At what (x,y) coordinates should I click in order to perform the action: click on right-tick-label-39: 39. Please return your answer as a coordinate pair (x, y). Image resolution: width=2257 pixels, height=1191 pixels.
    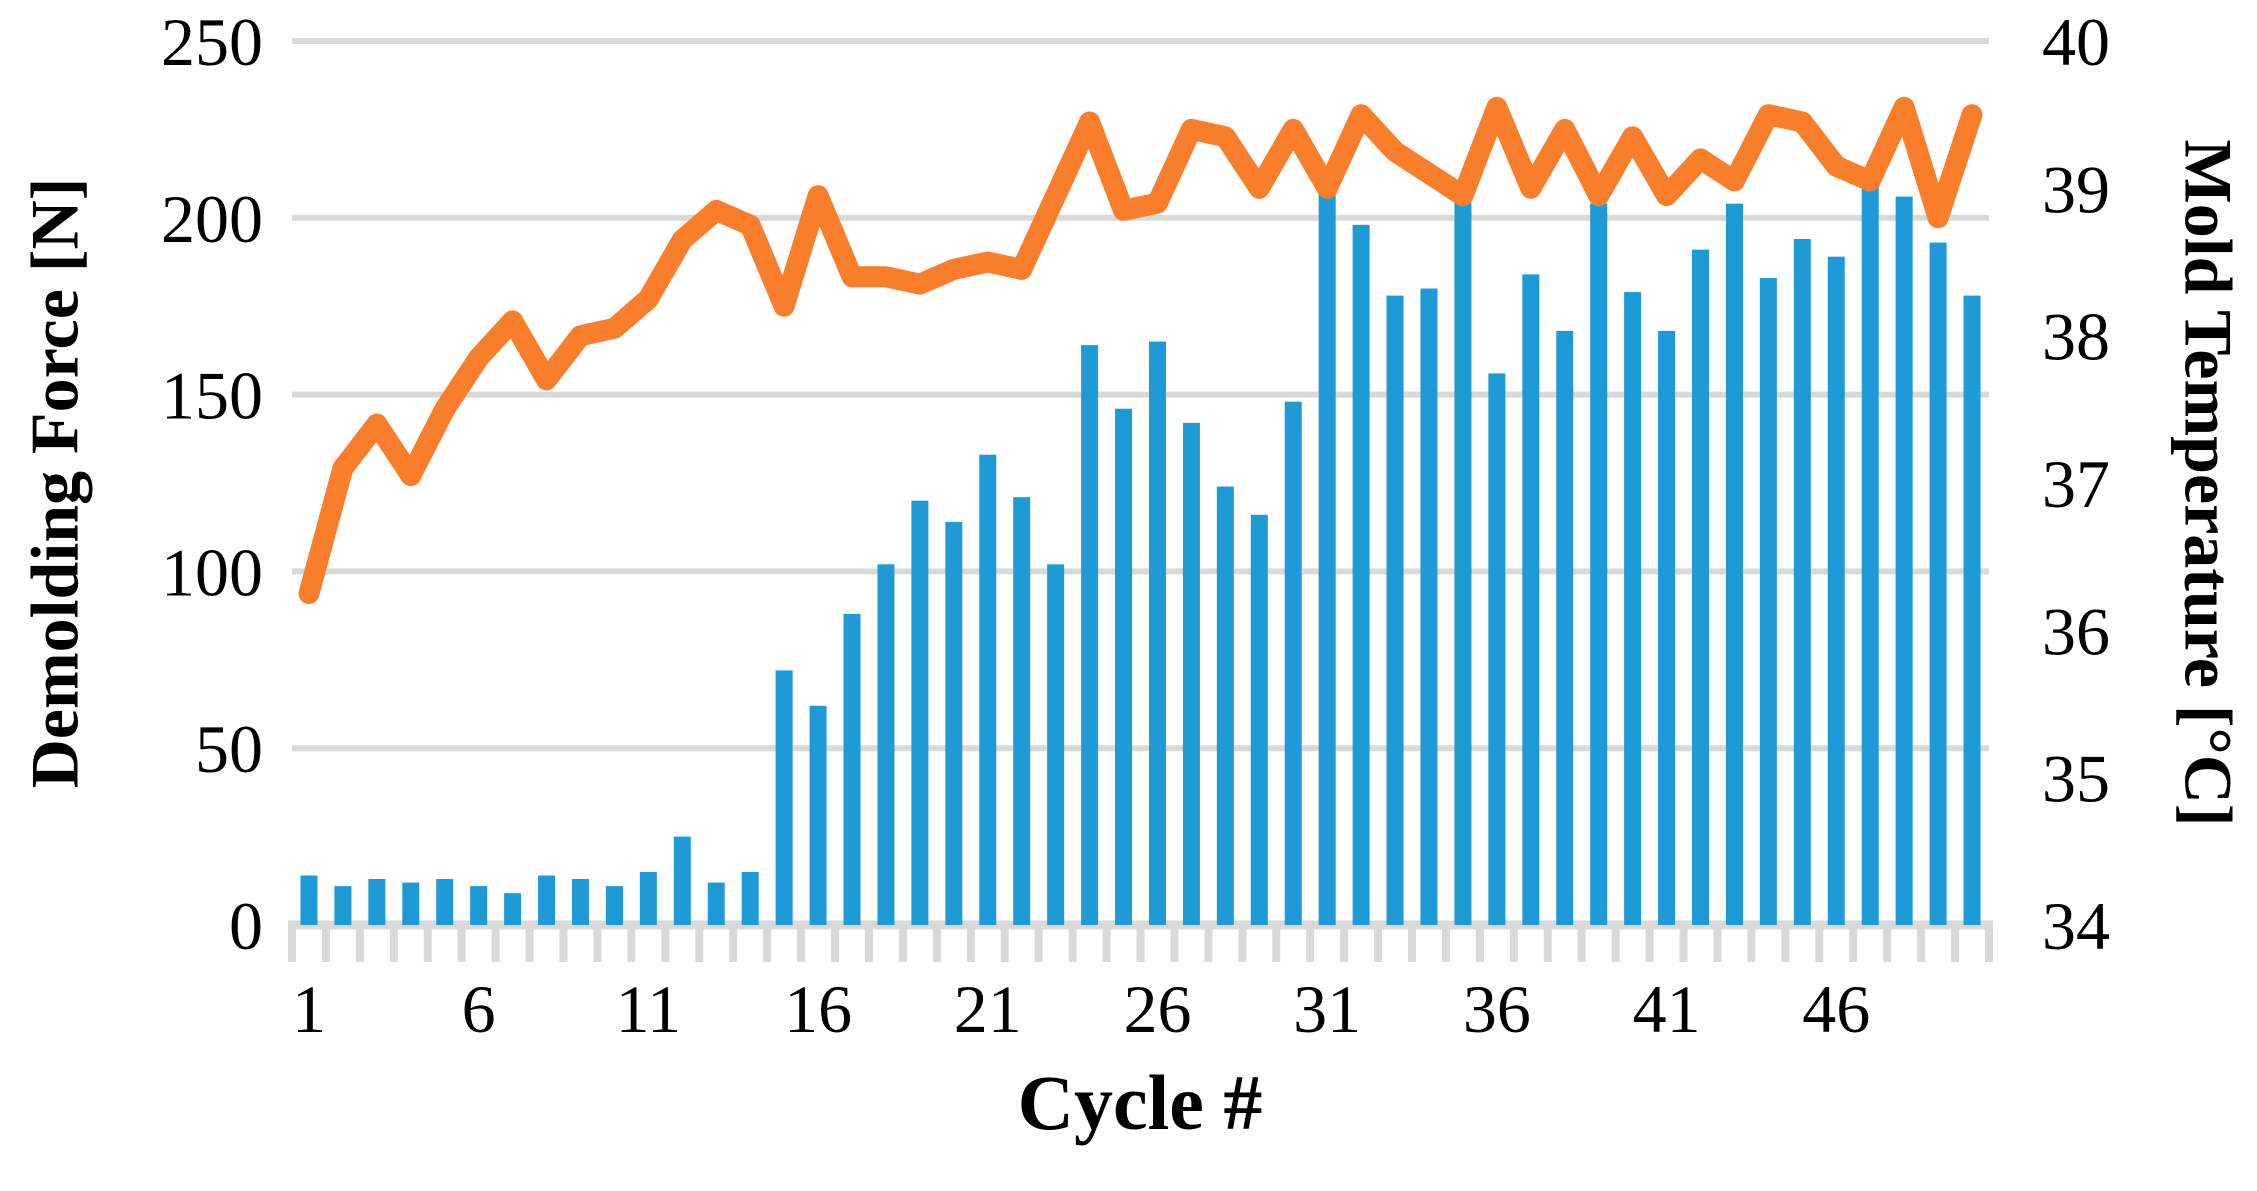
    Looking at the image, I should click on (2076, 189).